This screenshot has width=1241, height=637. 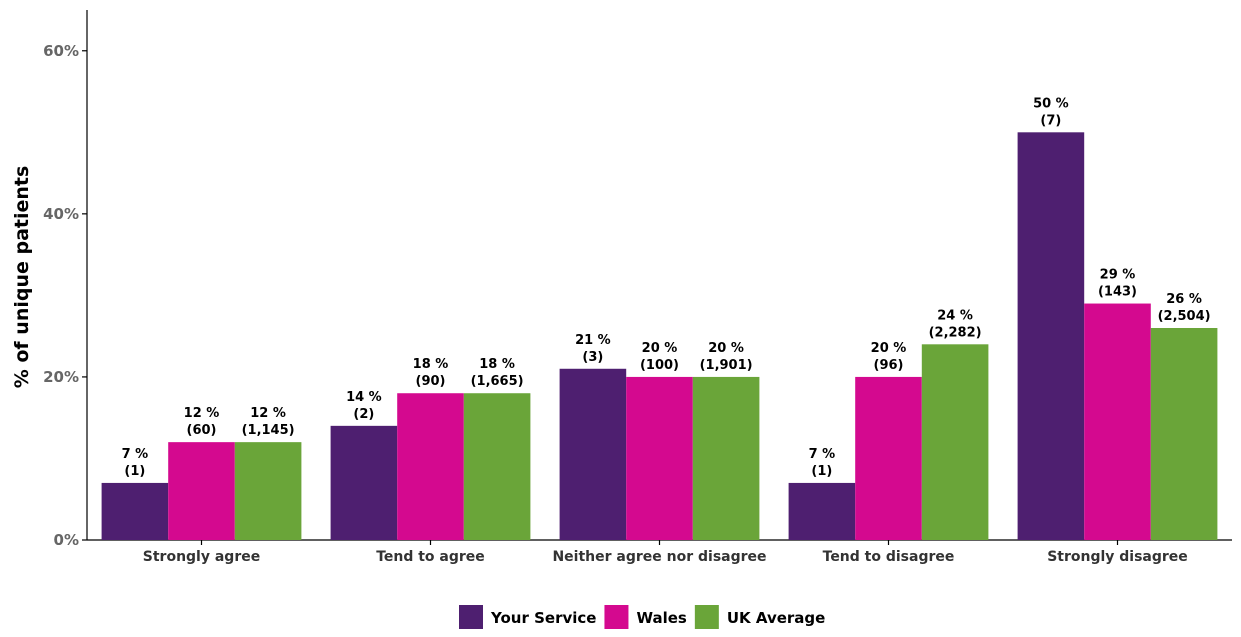 I want to click on data-label-count: (7), so click(x=1050, y=120).